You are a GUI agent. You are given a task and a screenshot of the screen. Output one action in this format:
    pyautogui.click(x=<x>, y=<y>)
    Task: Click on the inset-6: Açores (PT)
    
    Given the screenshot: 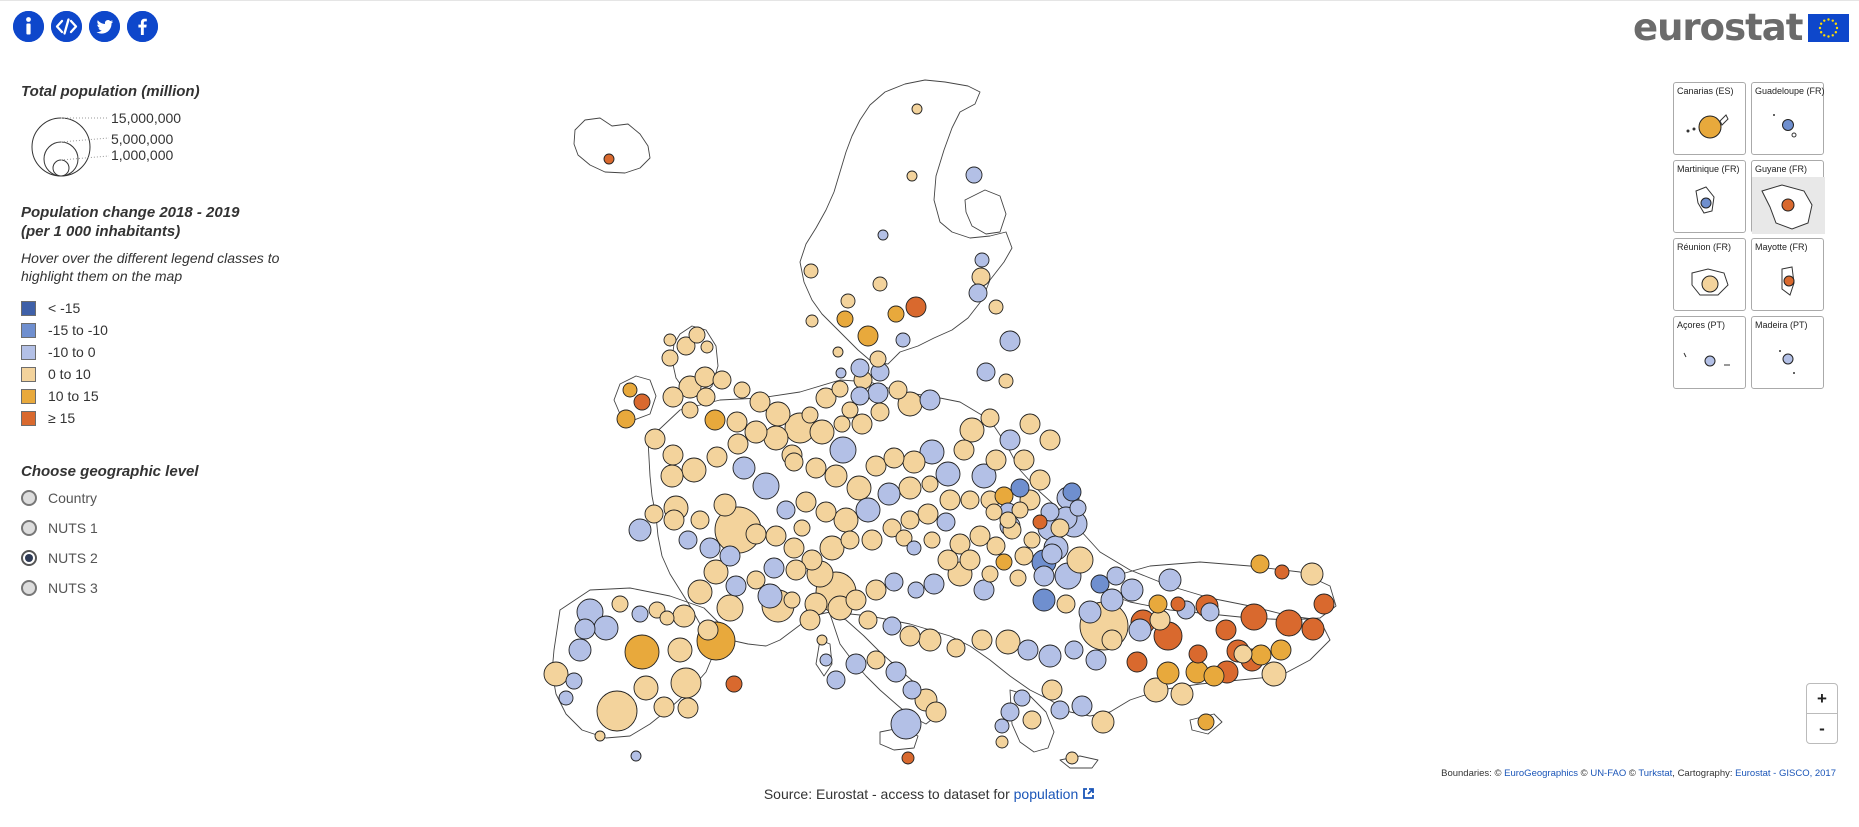 What is the action you would take?
    pyautogui.click(x=1709, y=352)
    